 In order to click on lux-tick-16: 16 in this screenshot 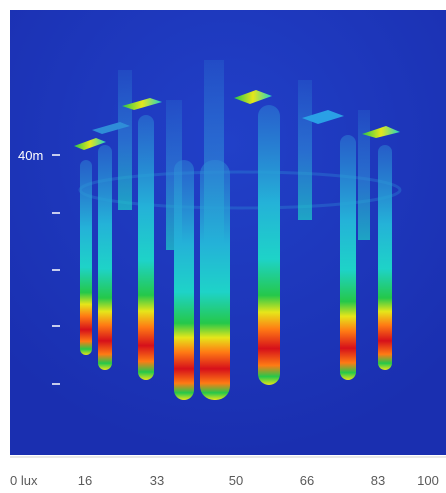, I will do `click(85, 480)`.